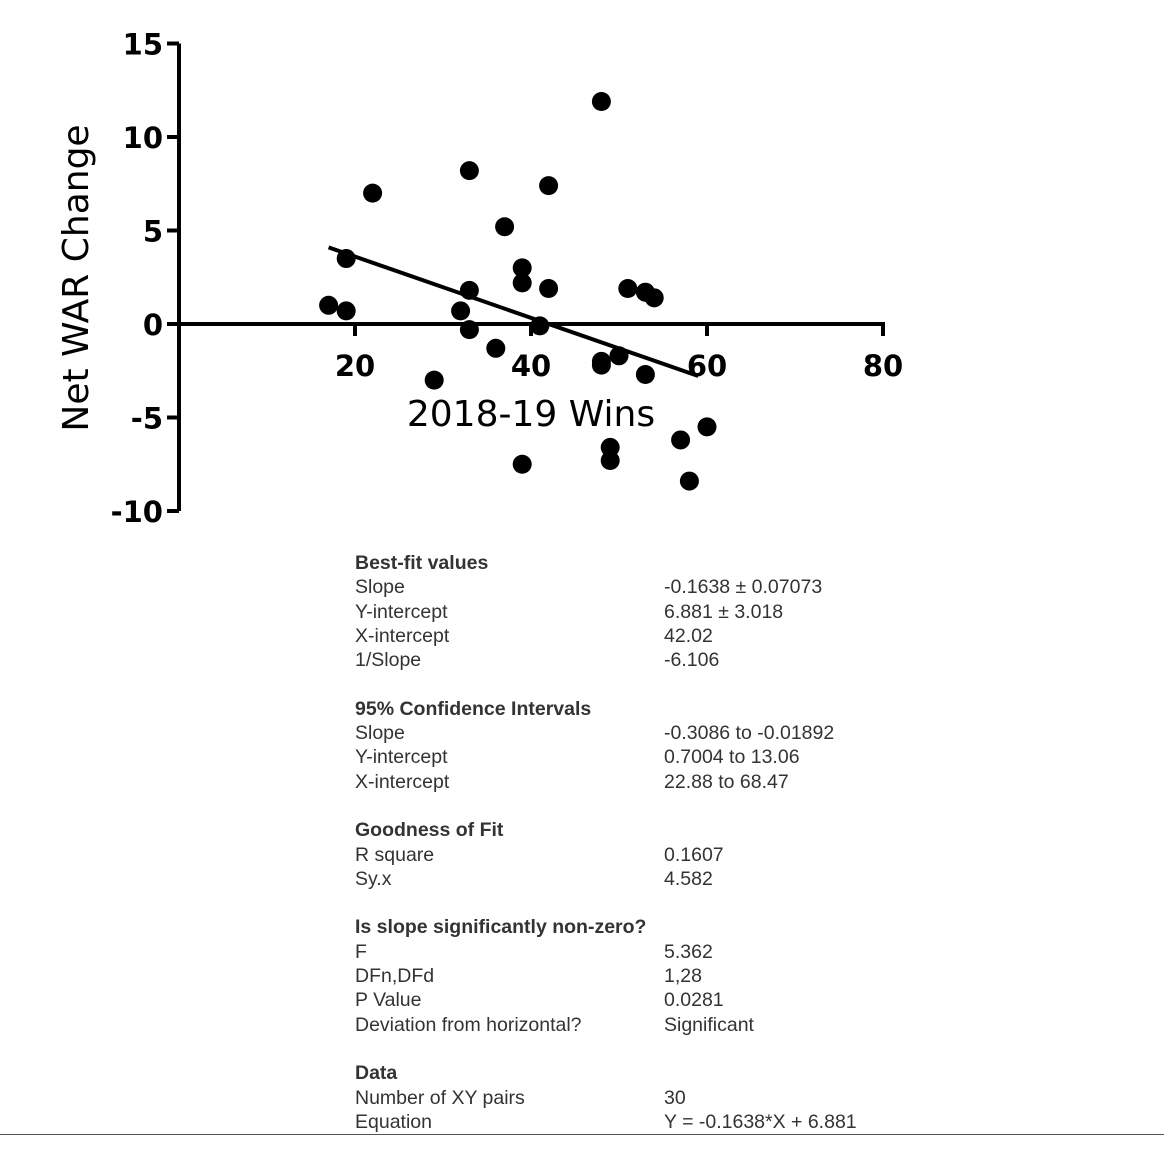 The width and height of the screenshot is (1164, 1158). What do you see at coordinates (688, 951) in the screenshot?
I see `stats-value: 5.362` at bounding box center [688, 951].